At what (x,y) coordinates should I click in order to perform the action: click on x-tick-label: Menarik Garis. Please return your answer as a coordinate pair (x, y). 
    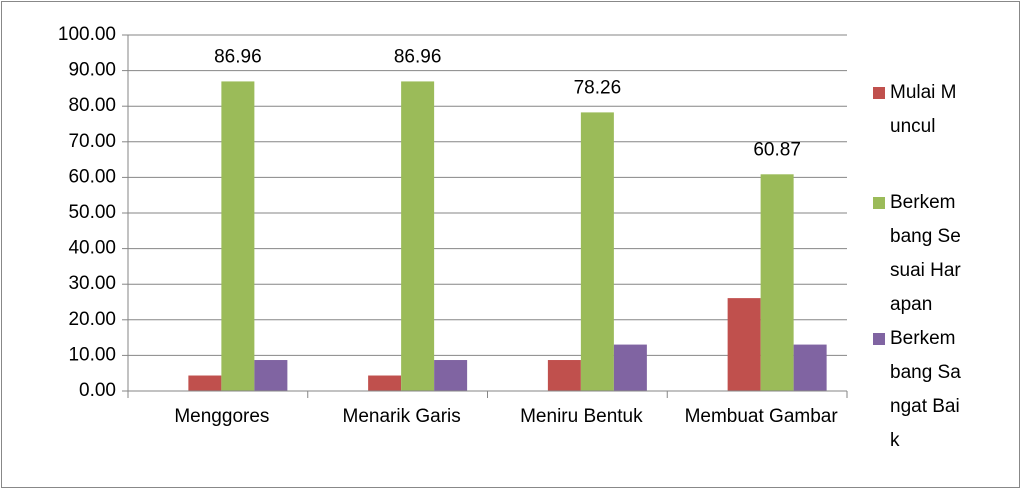
    Looking at the image, I should click on (401, 416).